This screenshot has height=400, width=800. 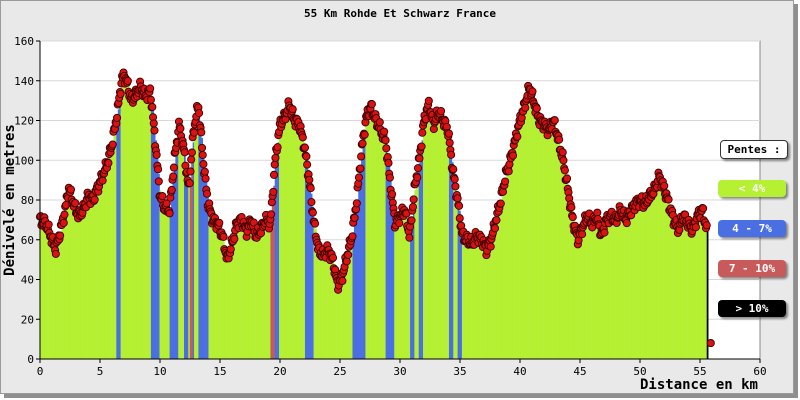 I want to click on legend-item-gt10: > 10%, so click(x=752, y=308).